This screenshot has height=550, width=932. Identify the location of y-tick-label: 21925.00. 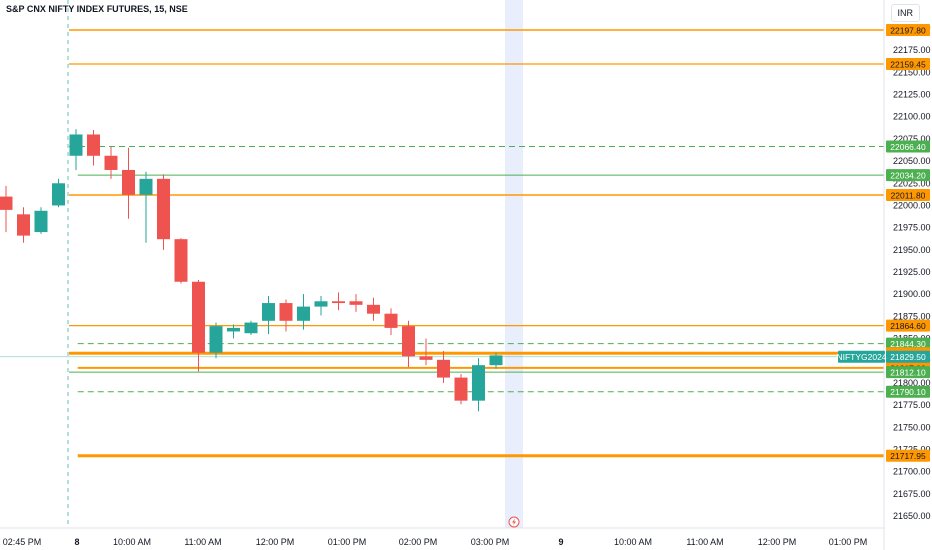
(912, 272).